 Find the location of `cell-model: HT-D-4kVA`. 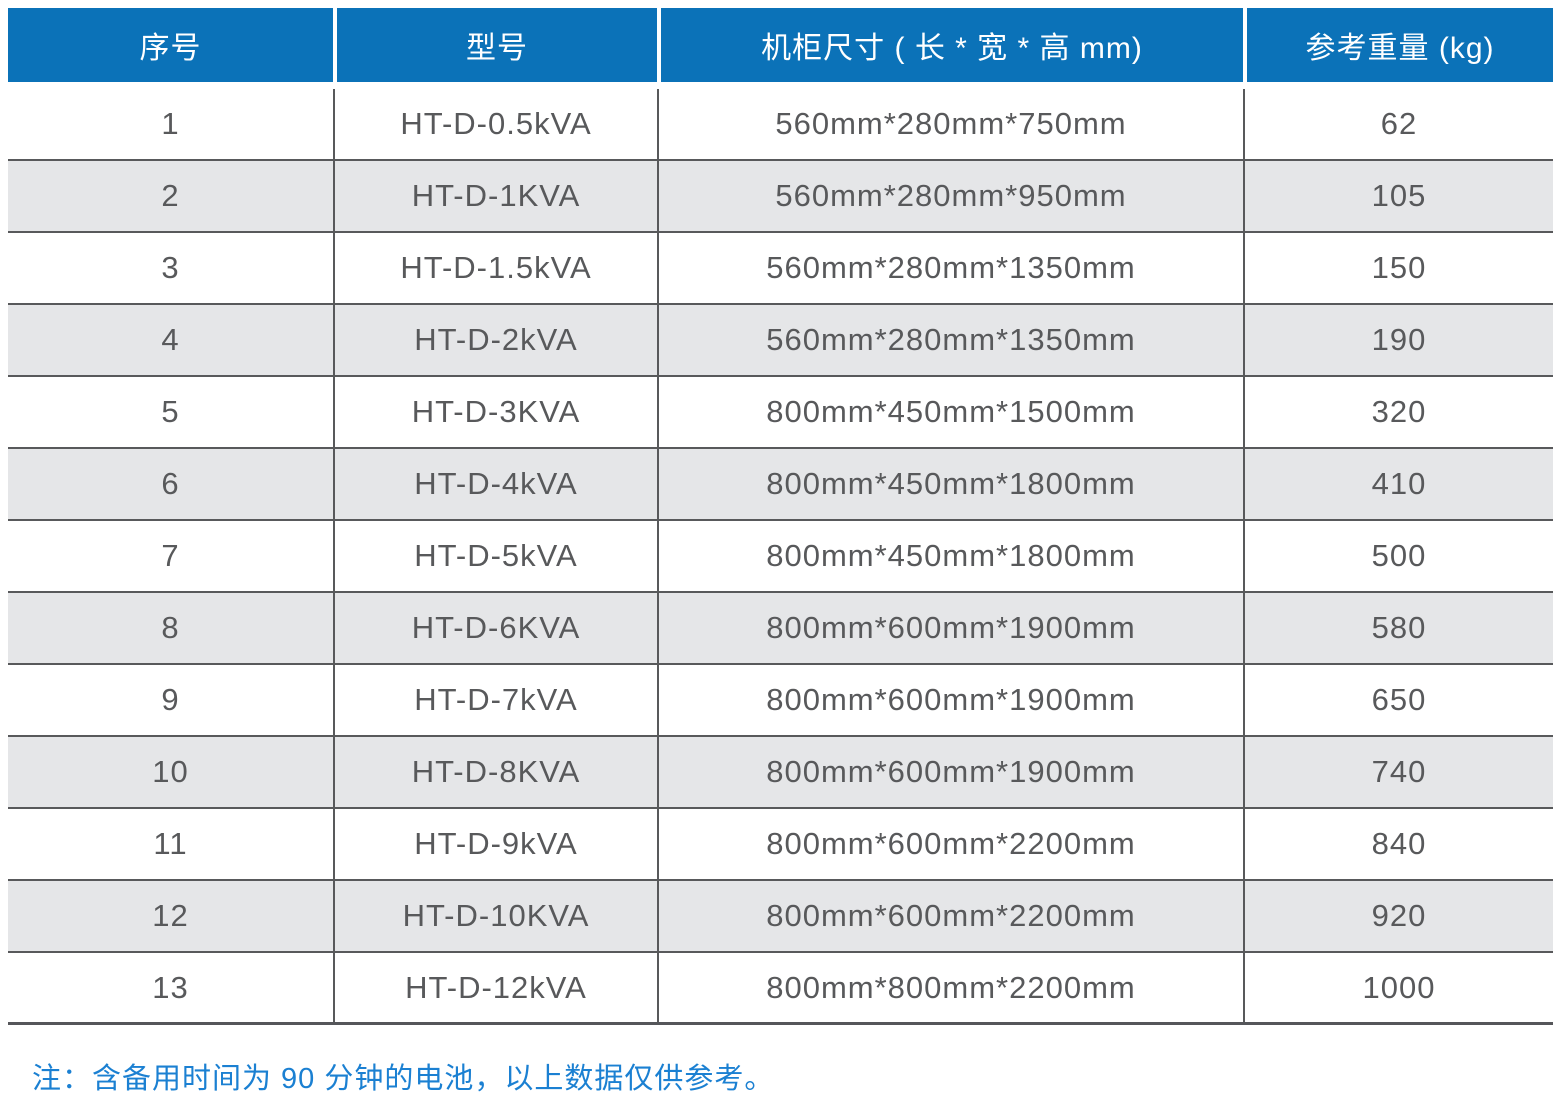

cell-model: HT-D-4kVA is located at coordinates (495, 484).